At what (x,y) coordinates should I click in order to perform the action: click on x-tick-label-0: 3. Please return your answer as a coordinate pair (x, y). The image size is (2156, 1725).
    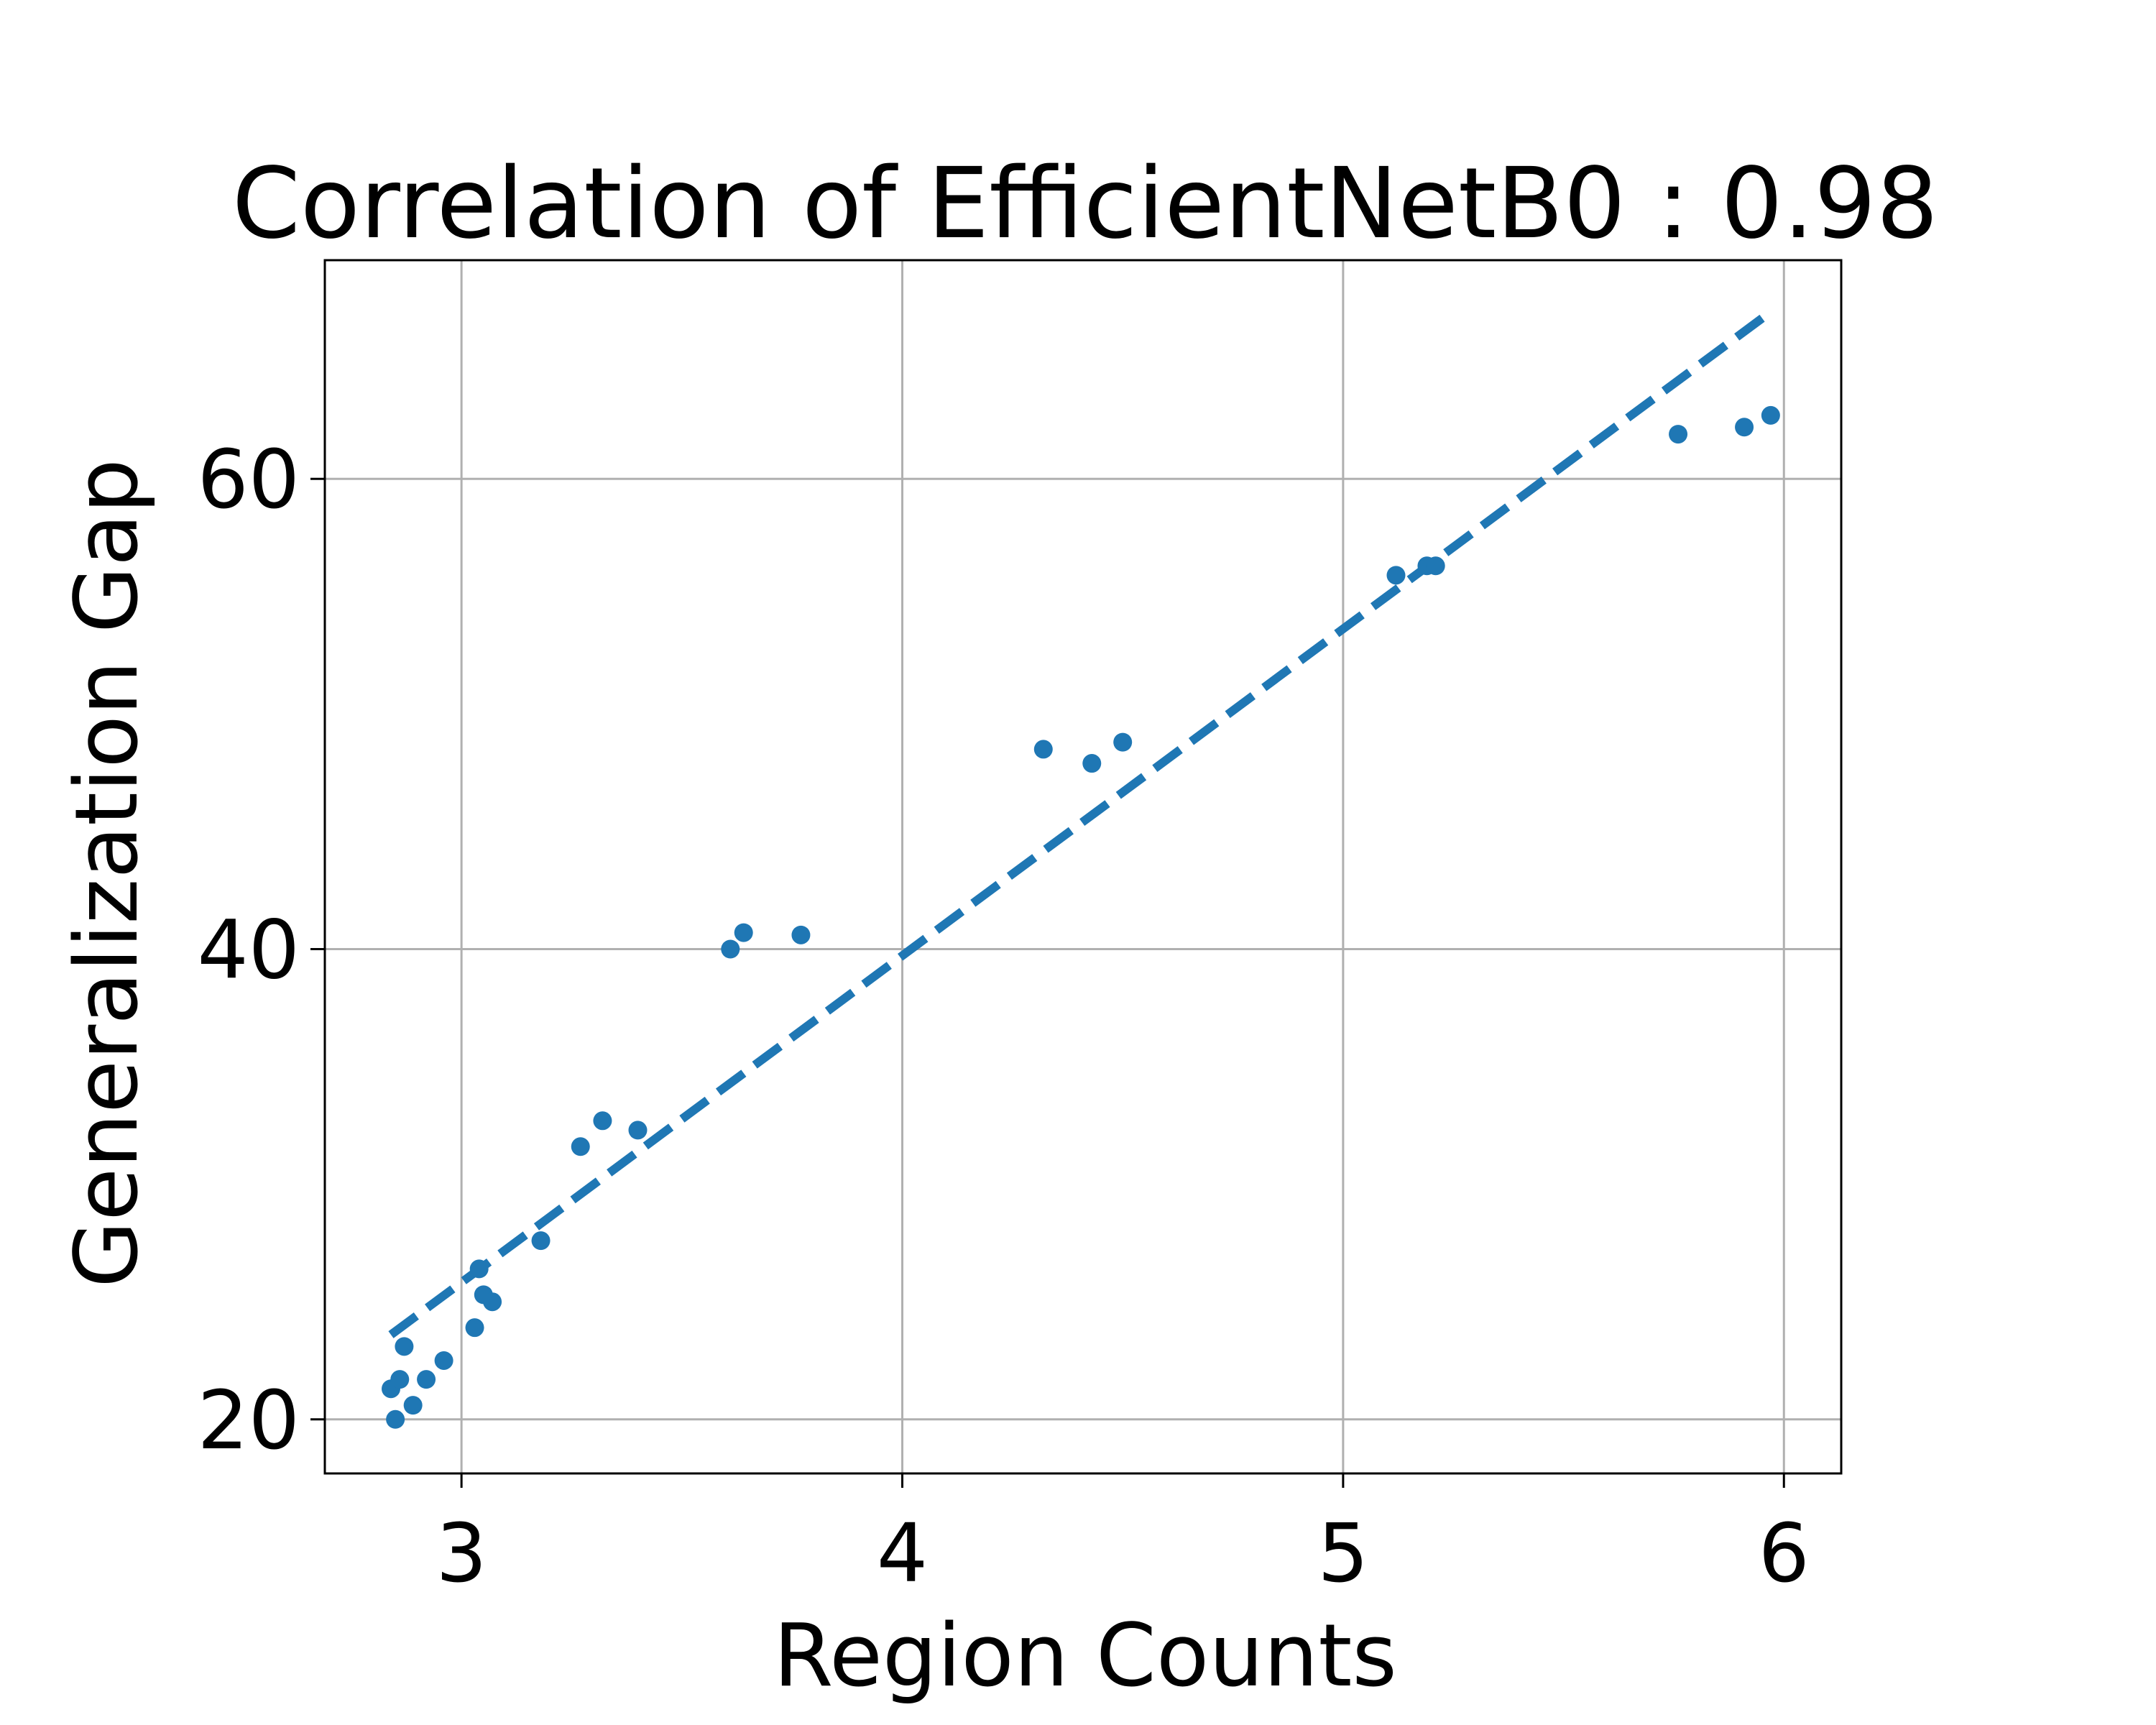
    Looking at the image, I should click on (462, 1554).